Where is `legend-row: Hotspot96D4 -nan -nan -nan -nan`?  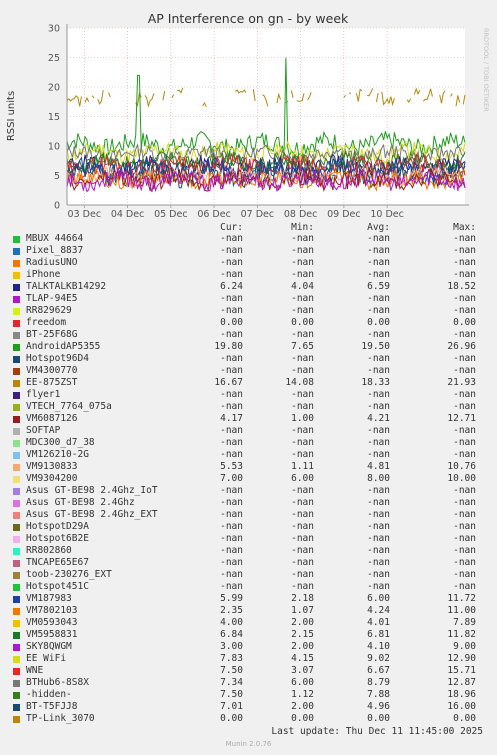 legend-row: Hotspot96D4 -nan -nan -nan -nan is located at coordinates (248, 359).